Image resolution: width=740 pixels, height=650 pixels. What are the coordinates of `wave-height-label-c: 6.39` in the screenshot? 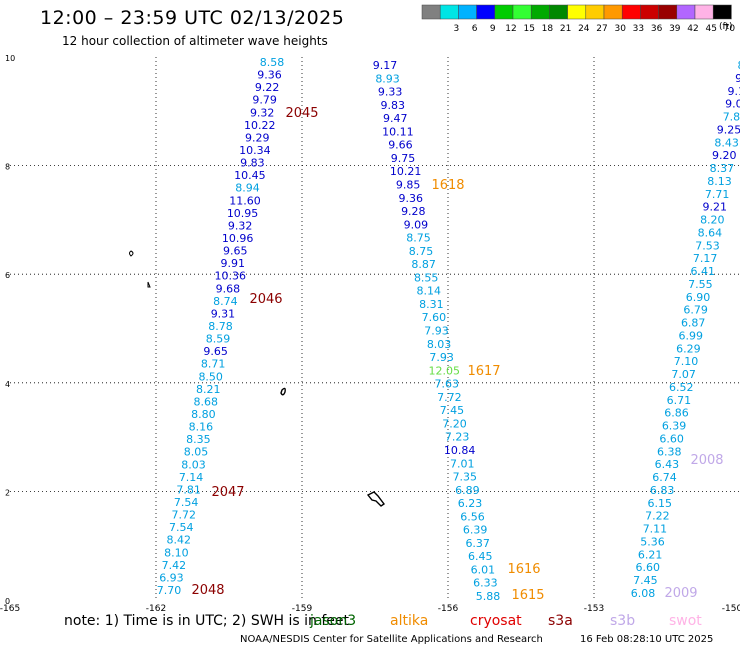 It's located at (674, 426).